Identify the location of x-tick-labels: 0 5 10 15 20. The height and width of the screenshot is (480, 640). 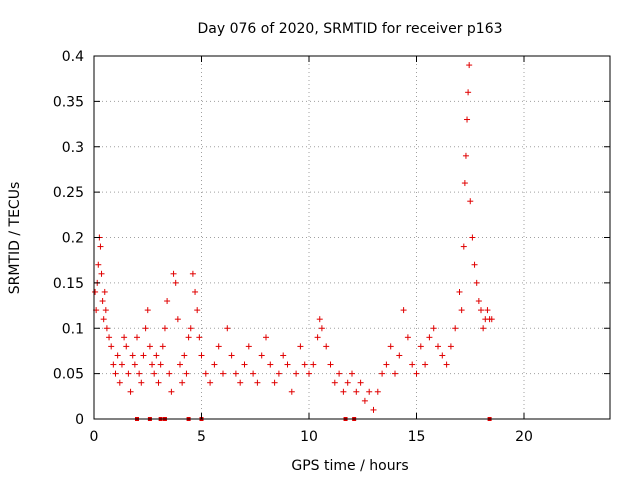
(311, 437).